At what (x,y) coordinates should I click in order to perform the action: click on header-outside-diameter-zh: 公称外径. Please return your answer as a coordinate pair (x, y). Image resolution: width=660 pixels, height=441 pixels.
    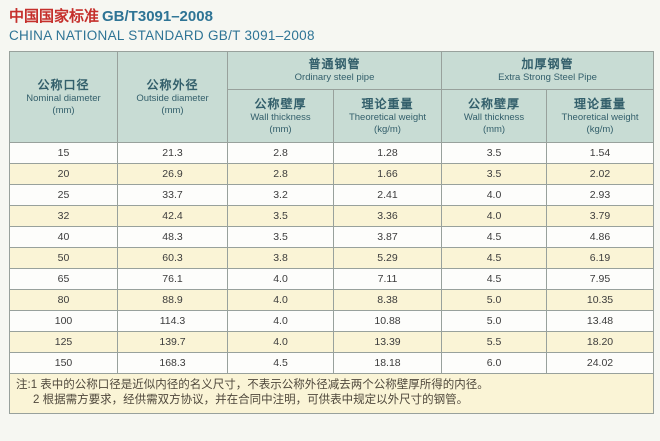
    Looking at the image, I should click on (172, 84).